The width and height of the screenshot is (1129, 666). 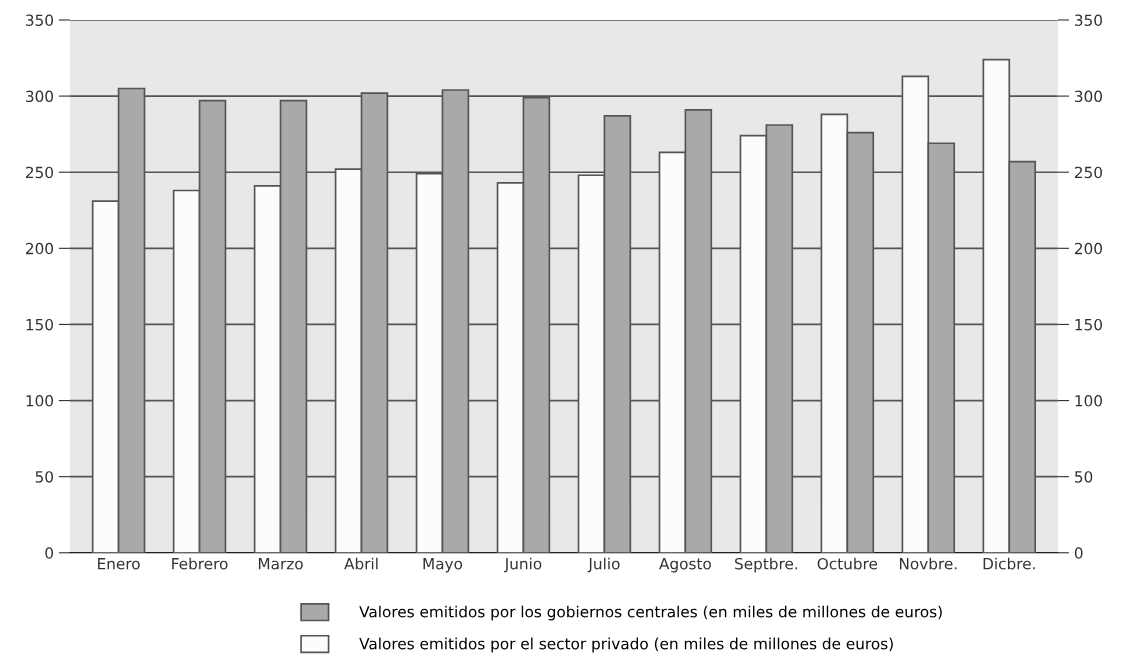 What do you see at coordinates (49, 553) in the screenshot?
I see `y-tick-label: 0` at bounding box center [49, 553].